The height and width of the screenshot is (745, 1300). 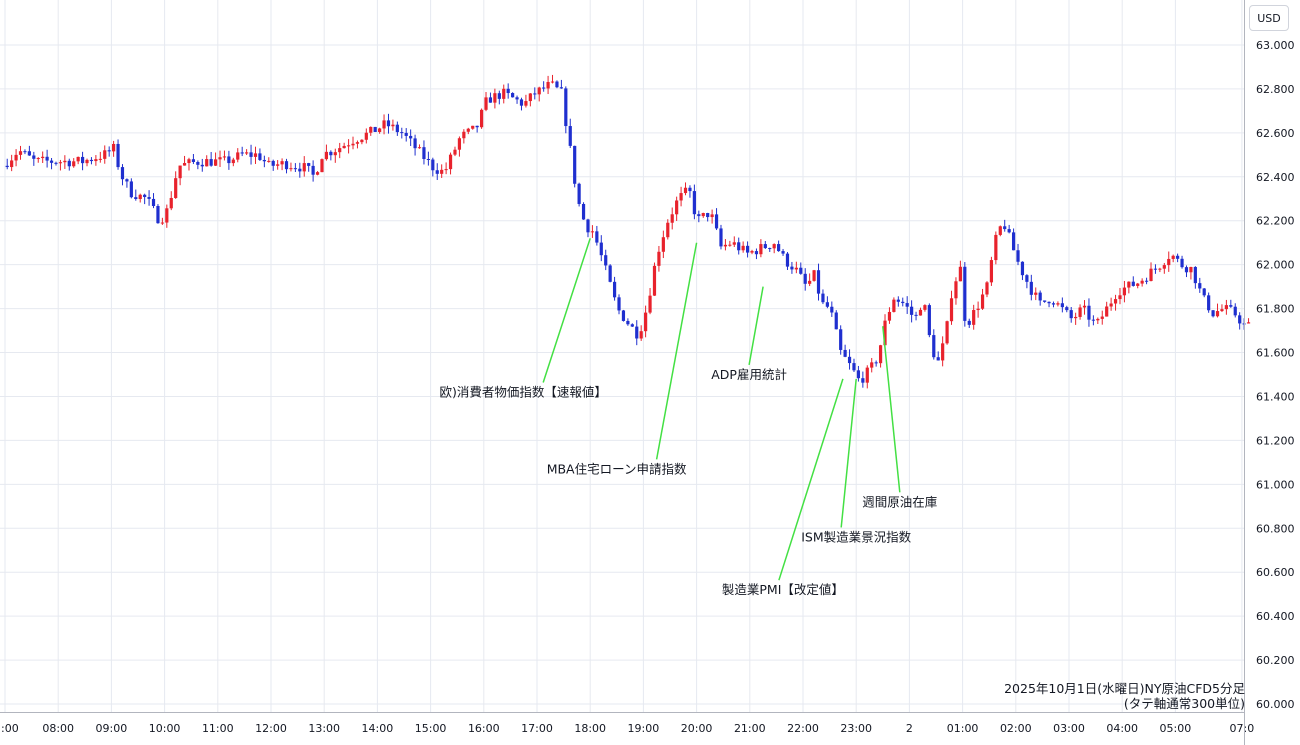 What do you see at coordinates (1275, 309) in the screenshot?
I see `y-tick-label: 61.800` at bounding box center [1275, 309].